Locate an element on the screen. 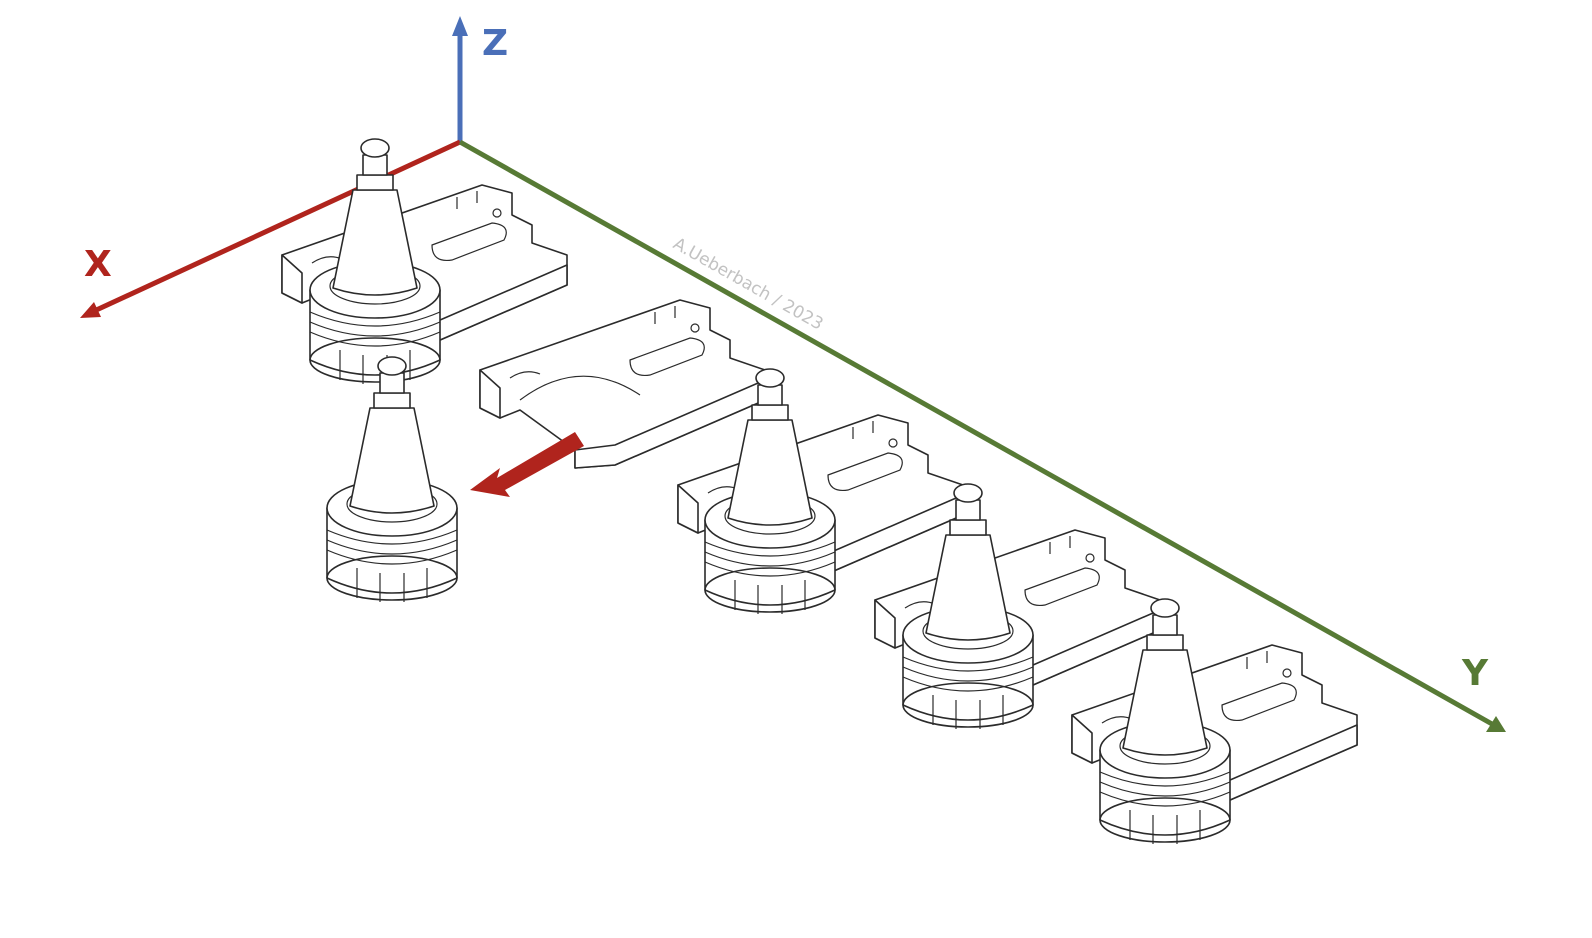  x-axis-arrowhead is located at coordinates (90, 310).